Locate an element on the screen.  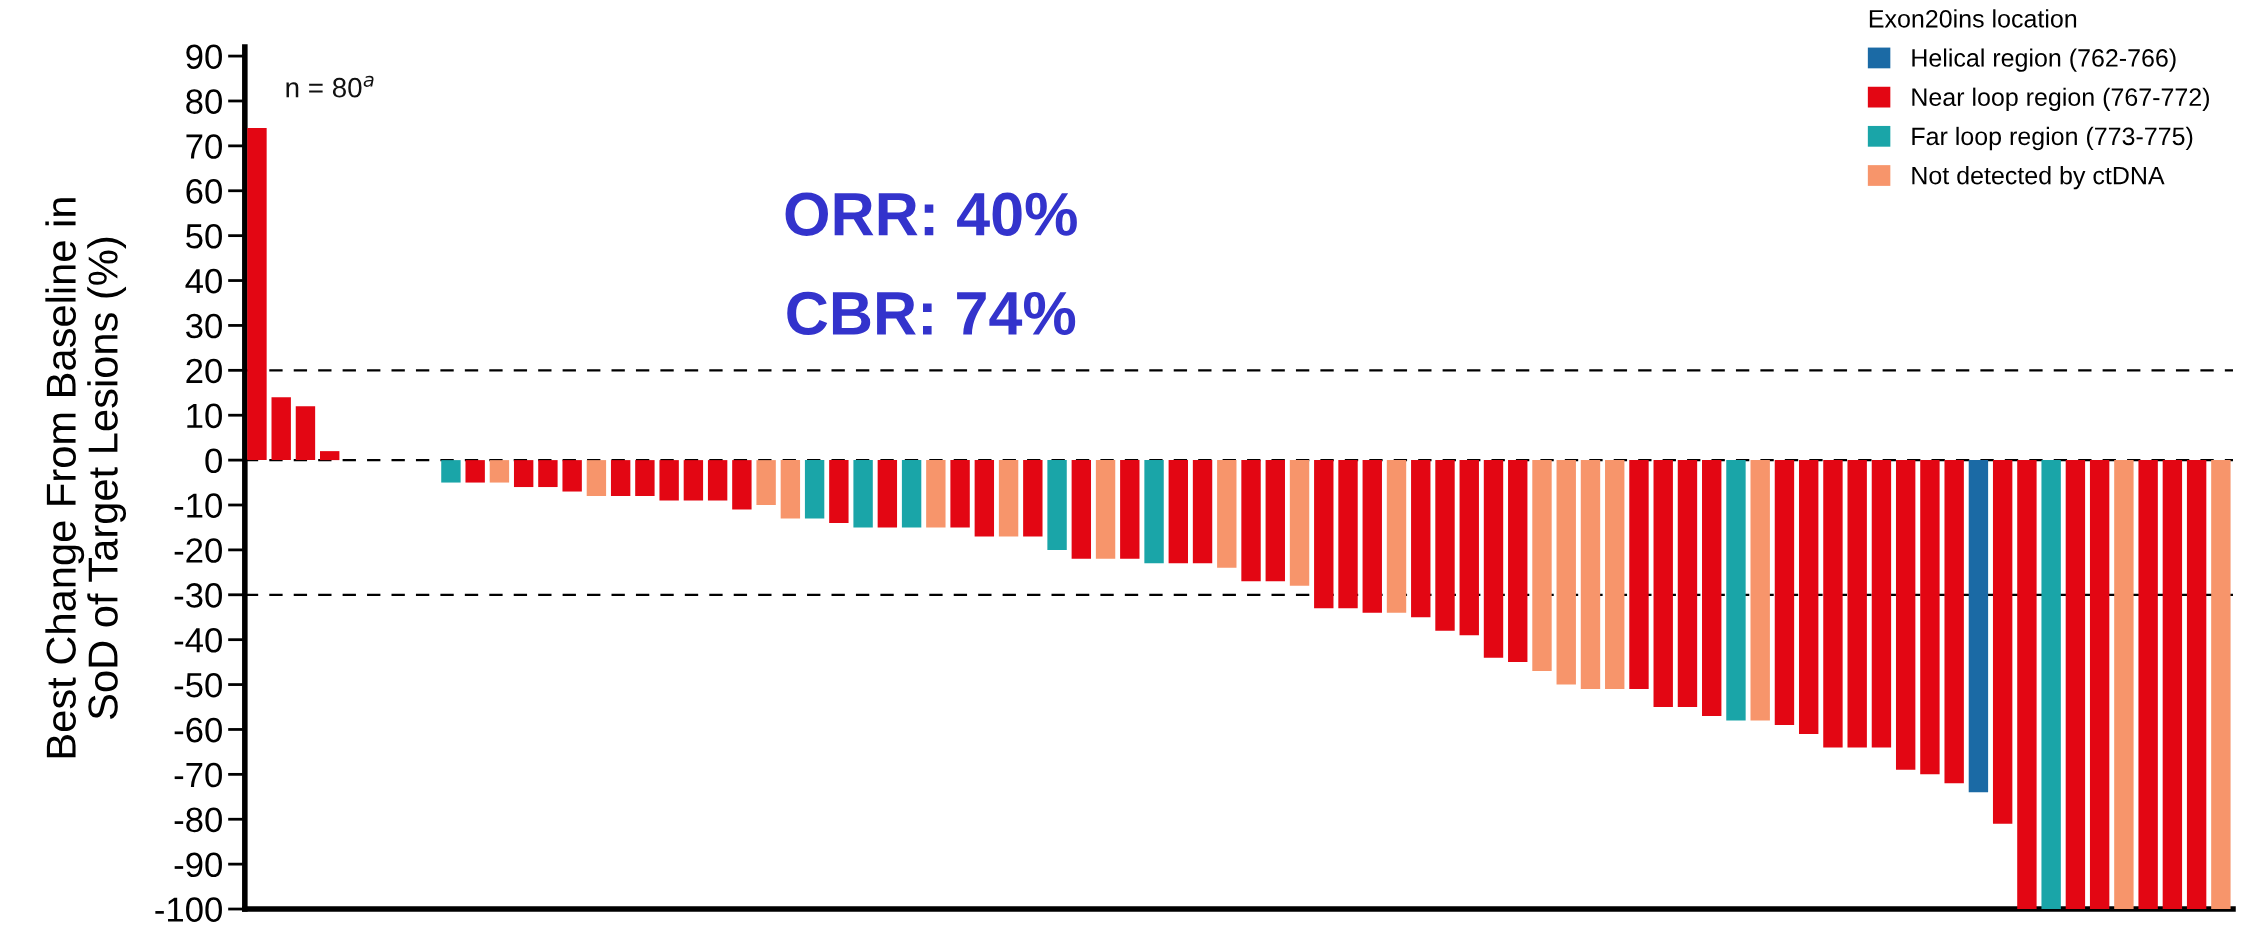
y-tick-label: 50 is located at coordinates (204, 236).